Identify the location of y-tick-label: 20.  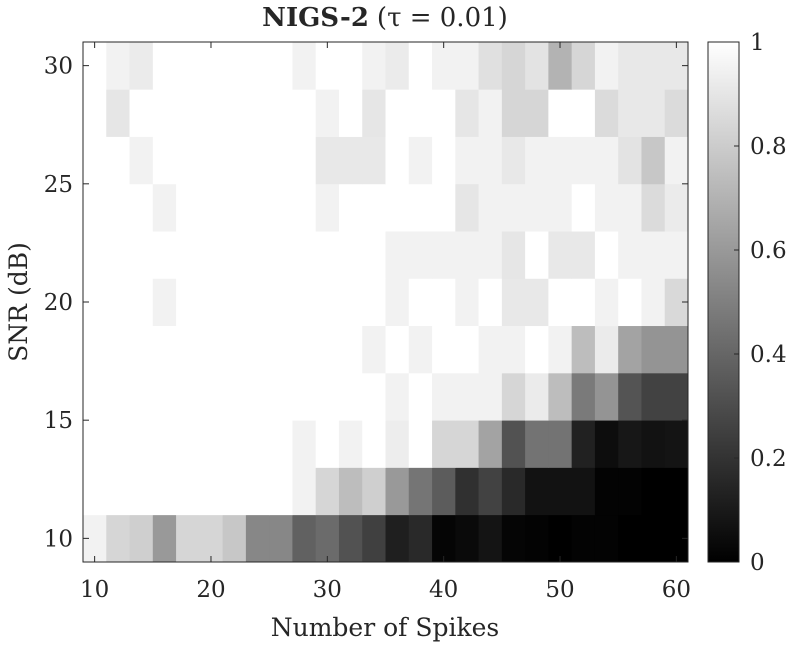
(58, 303).